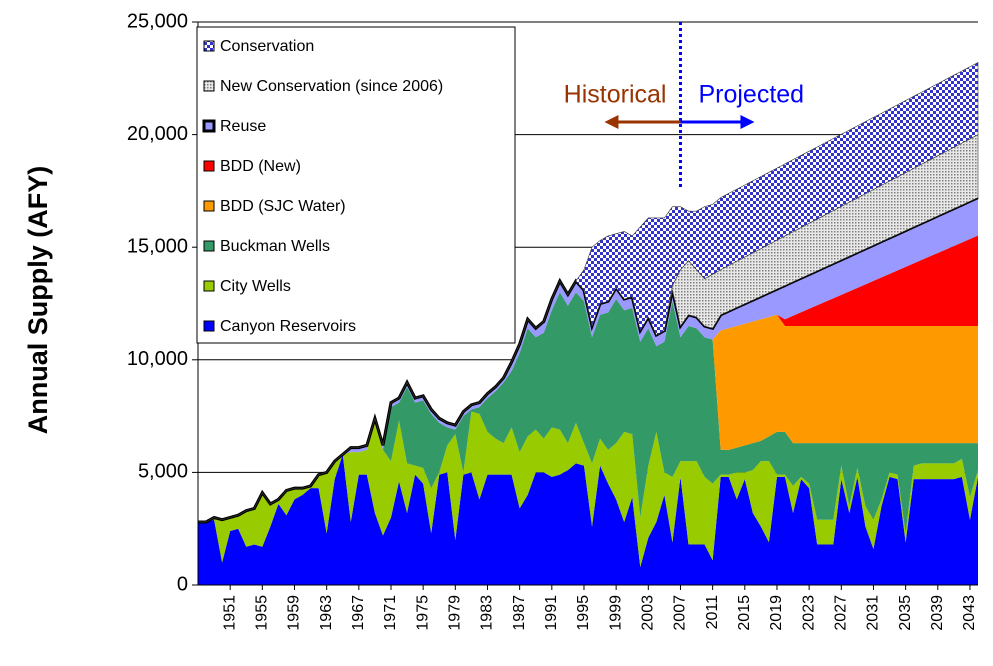 Image resolution: width=993 pixels, height=666 pixels. Describe the element at coordinates (163, 472) in the screenshot. I see `y-tick-label: 5,000` at that location.